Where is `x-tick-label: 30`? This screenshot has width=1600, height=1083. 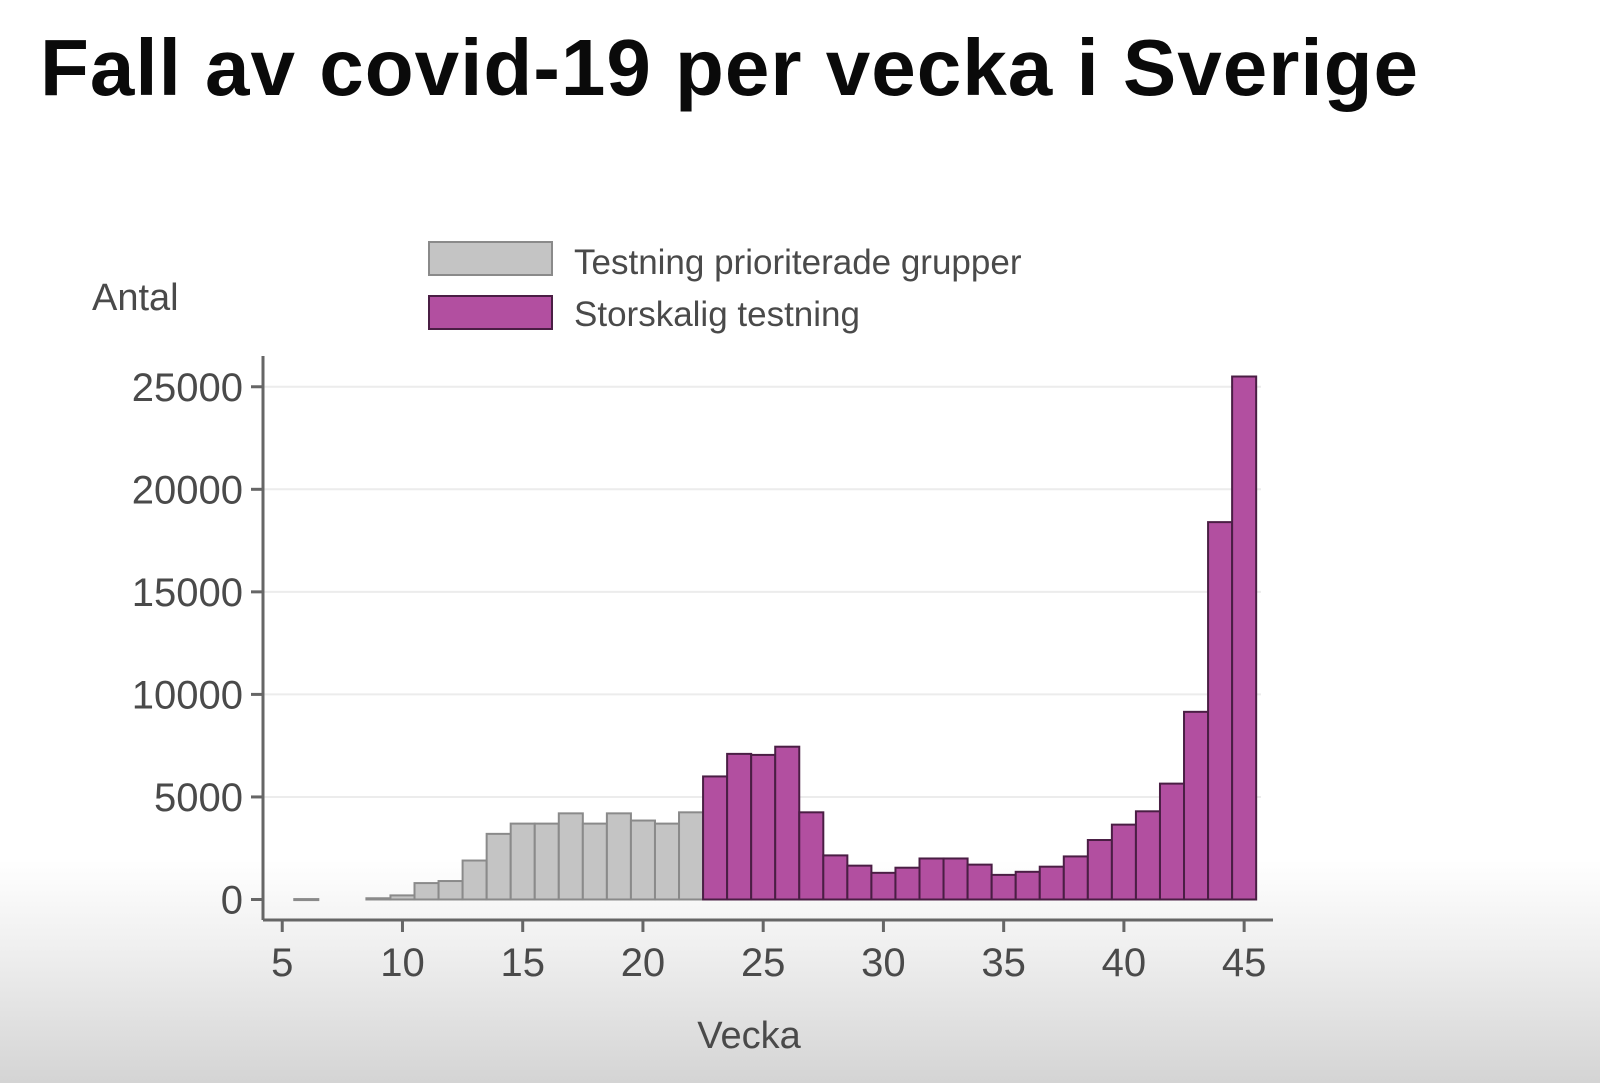
x-tick-label: 30 is located at coordinates (883, 963).